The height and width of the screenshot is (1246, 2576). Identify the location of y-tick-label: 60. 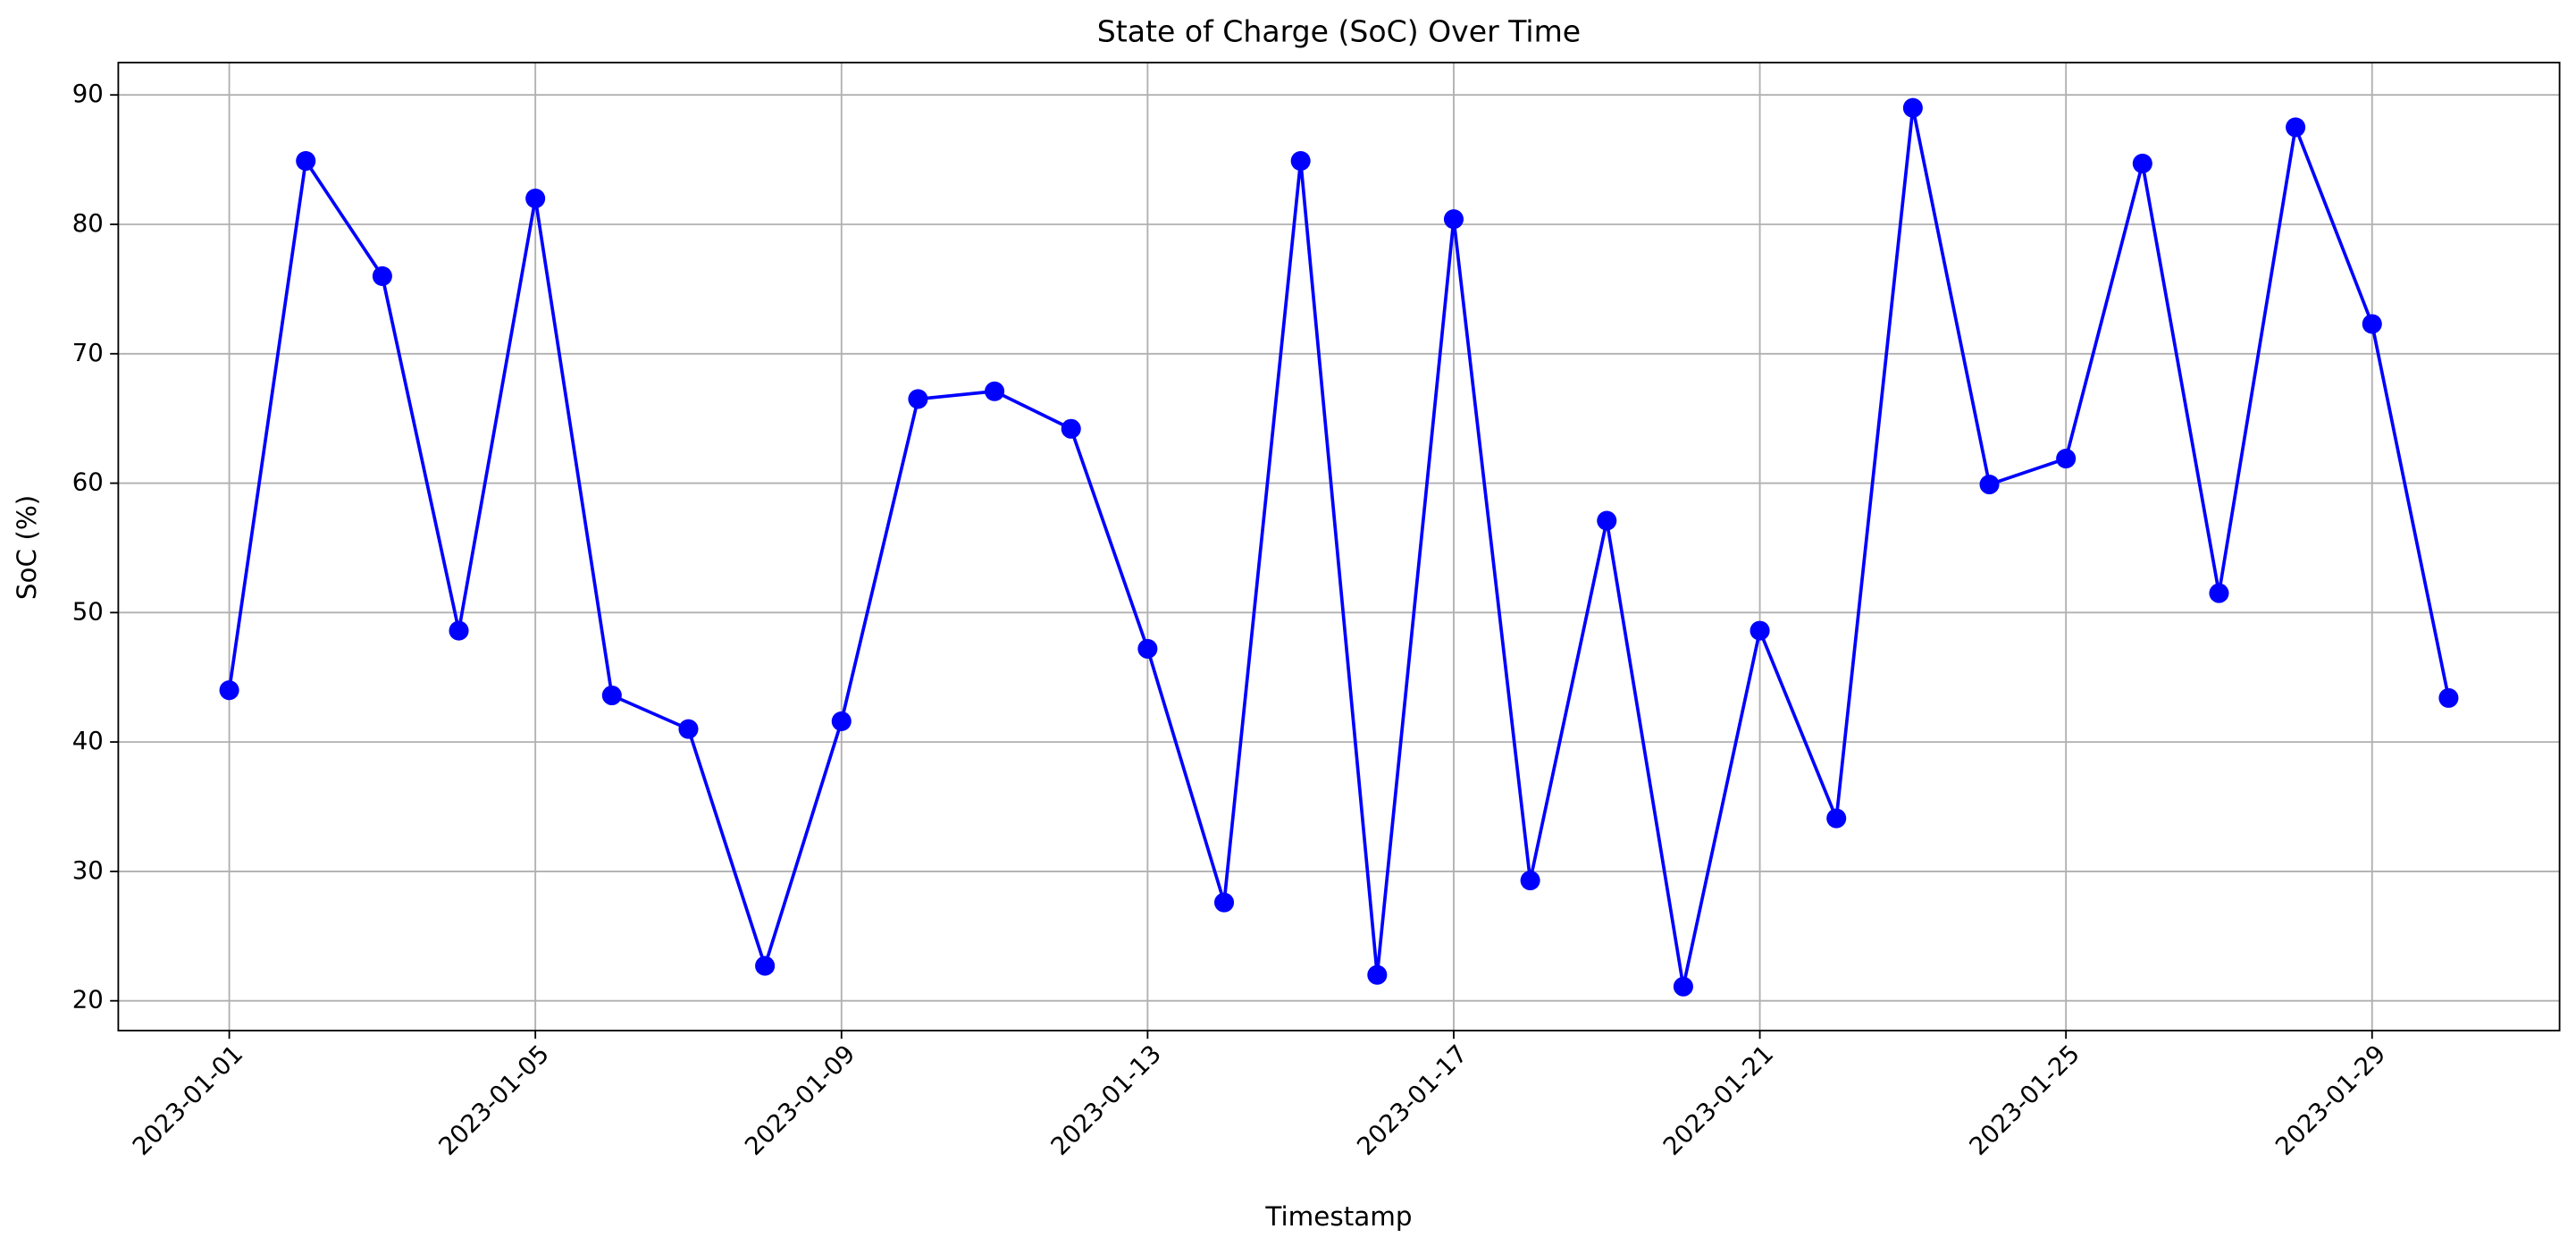
(88, 482).